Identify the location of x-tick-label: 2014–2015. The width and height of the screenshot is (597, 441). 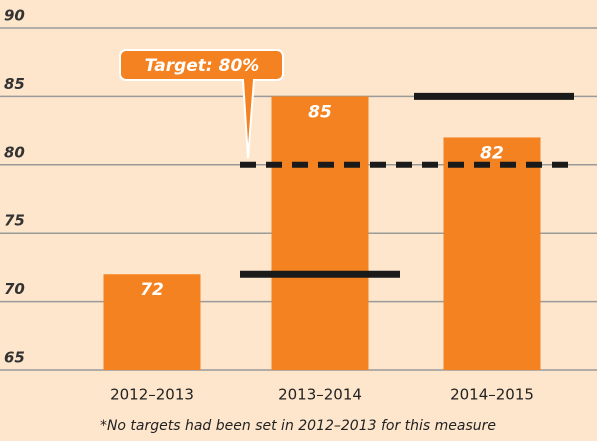
(492, 395).